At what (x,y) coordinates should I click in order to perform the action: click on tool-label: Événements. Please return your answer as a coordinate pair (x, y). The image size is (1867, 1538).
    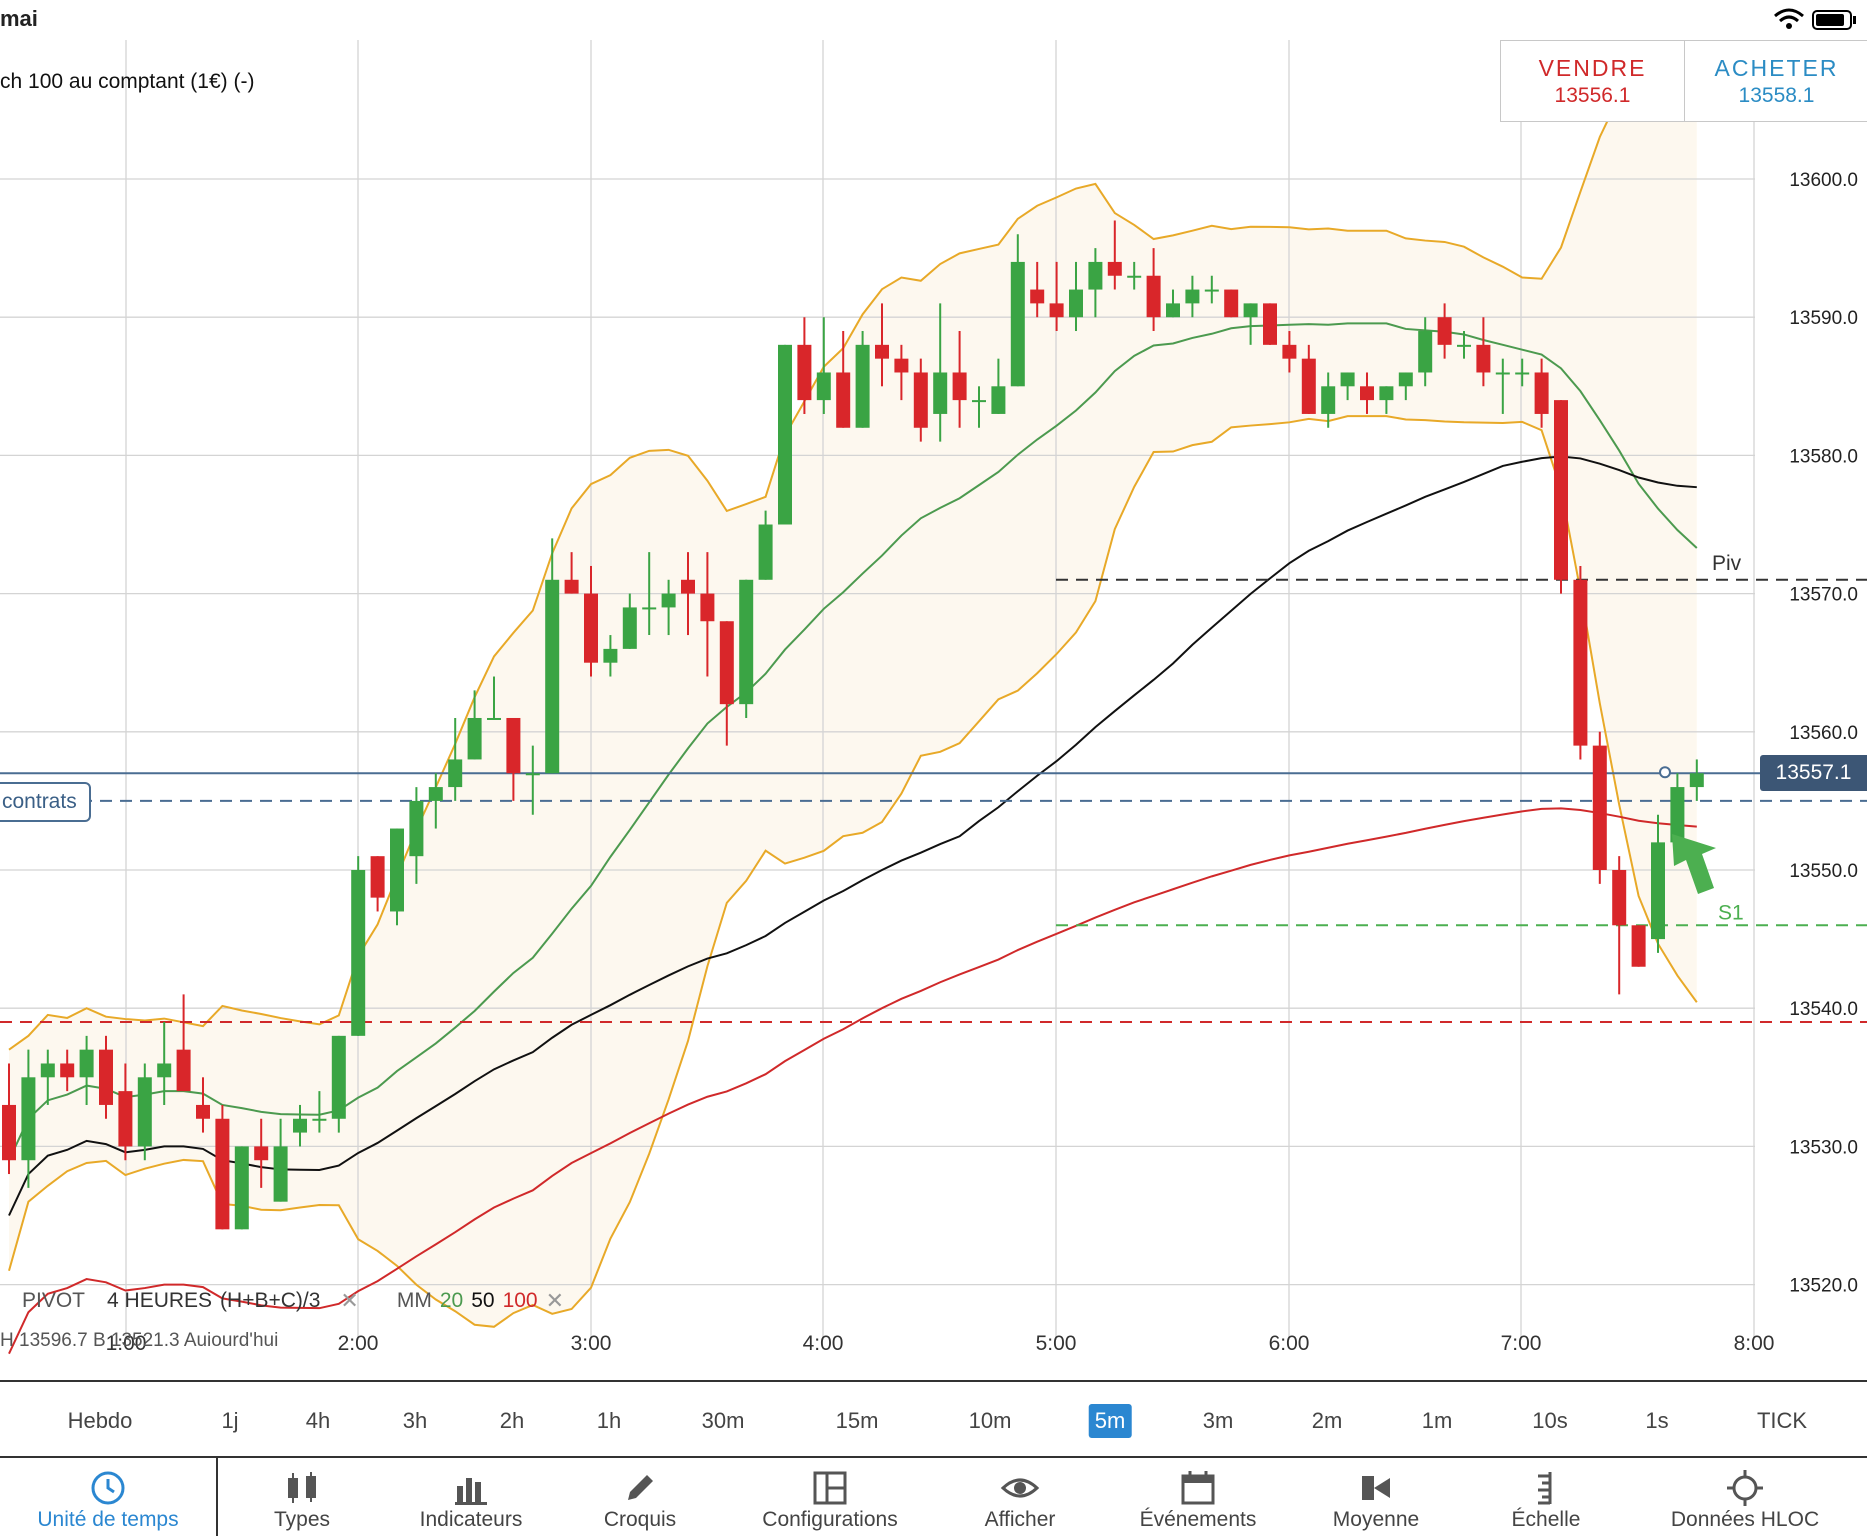
    Looking at the image, I should click on (1198, 1519).